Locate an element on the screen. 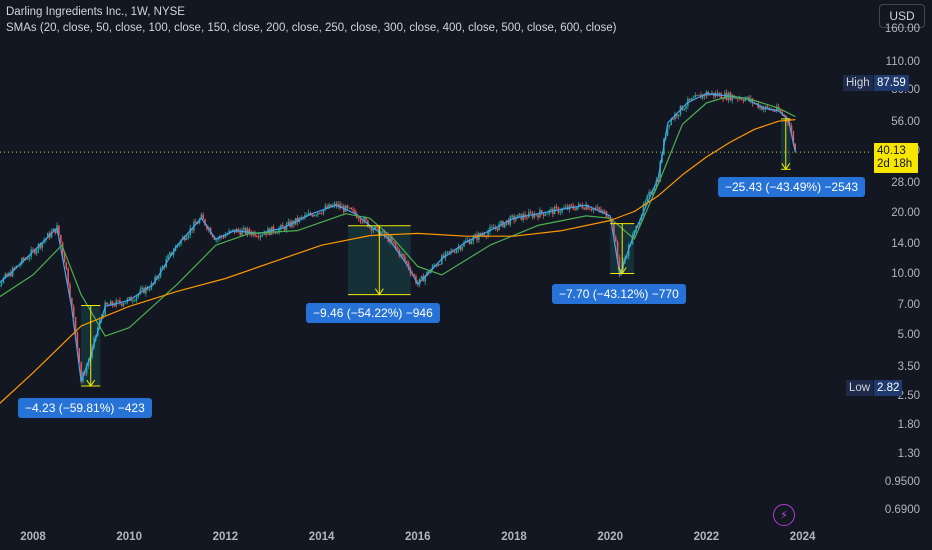  drawdown-label-2008: −4.23 (−59.81%) −423 is located at coordinates (85, 408).